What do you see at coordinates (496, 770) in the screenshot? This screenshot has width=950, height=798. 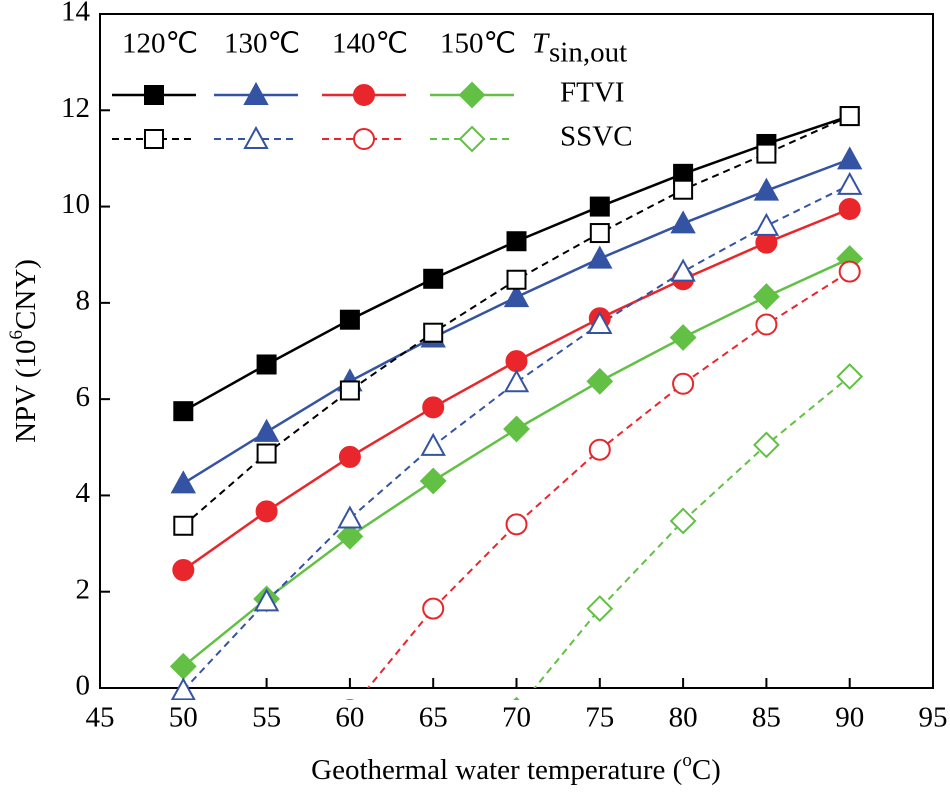 I see `x-axis-title-part: Geothermal water temperature (` at bounding box center [496, 770].